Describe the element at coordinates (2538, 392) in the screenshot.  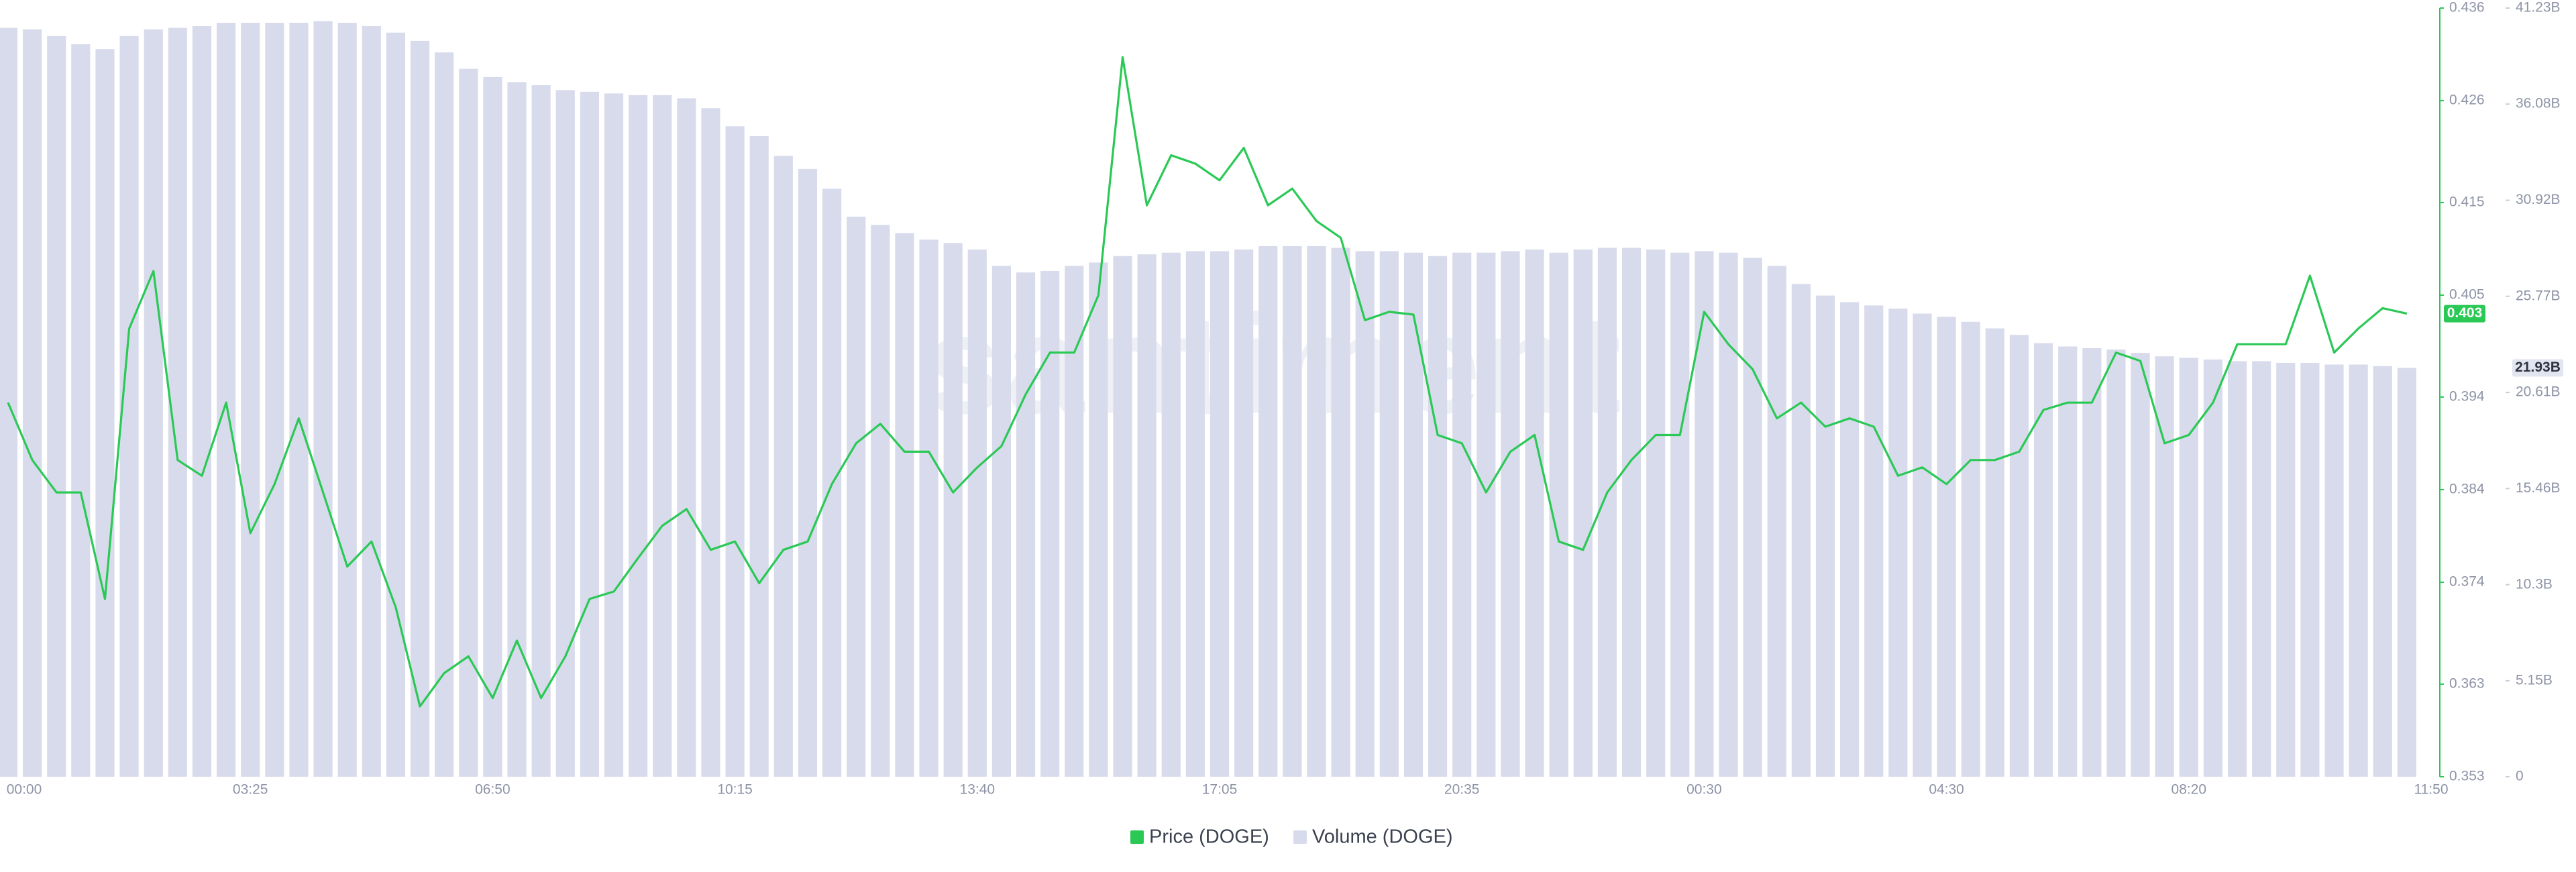
I see `y2-tick-label: 20.61B` at that location.